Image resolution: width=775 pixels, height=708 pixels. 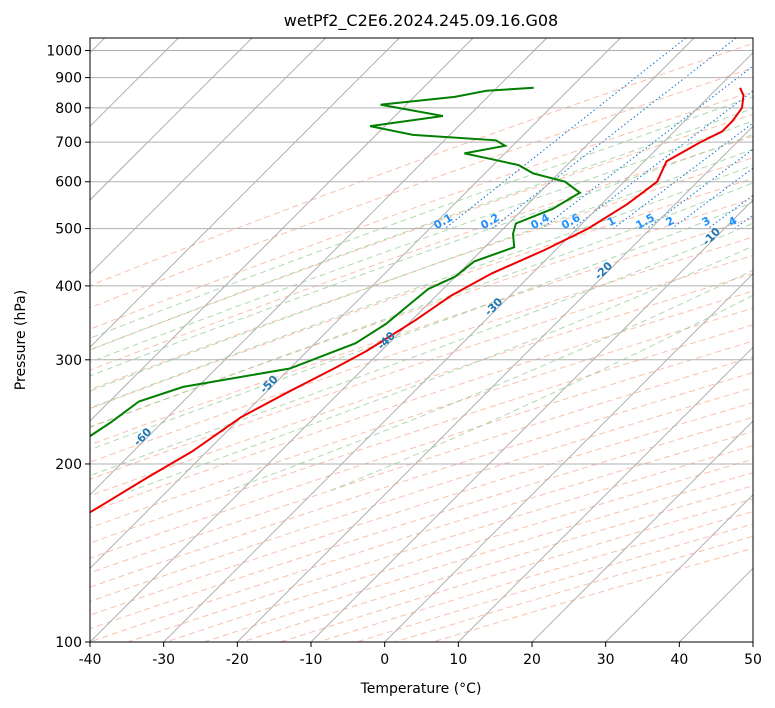 What do you see at coordinates (68, 465) in the screenshot?
I see `y-tick-label: 200` at bounding box center [68, 465].